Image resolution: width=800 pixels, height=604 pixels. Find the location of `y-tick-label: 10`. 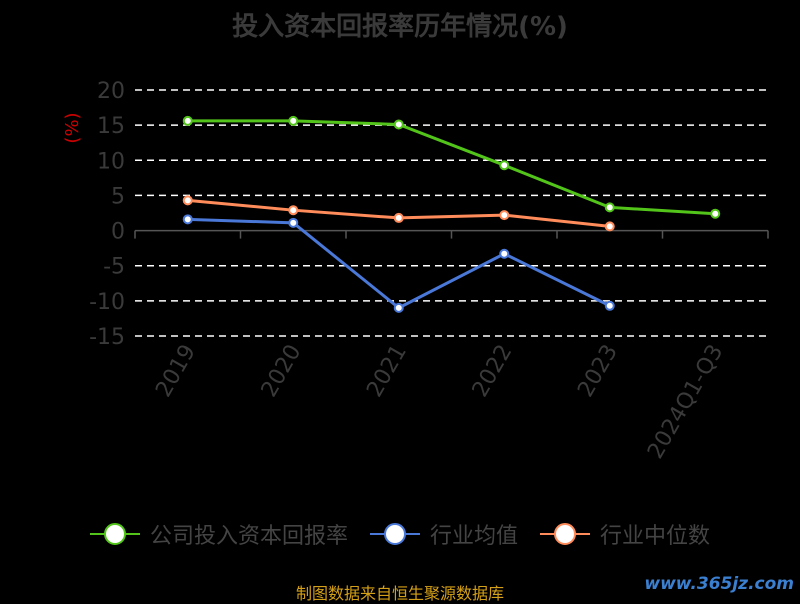

y-tick-label: 10 is located at coordinates (111, 161).